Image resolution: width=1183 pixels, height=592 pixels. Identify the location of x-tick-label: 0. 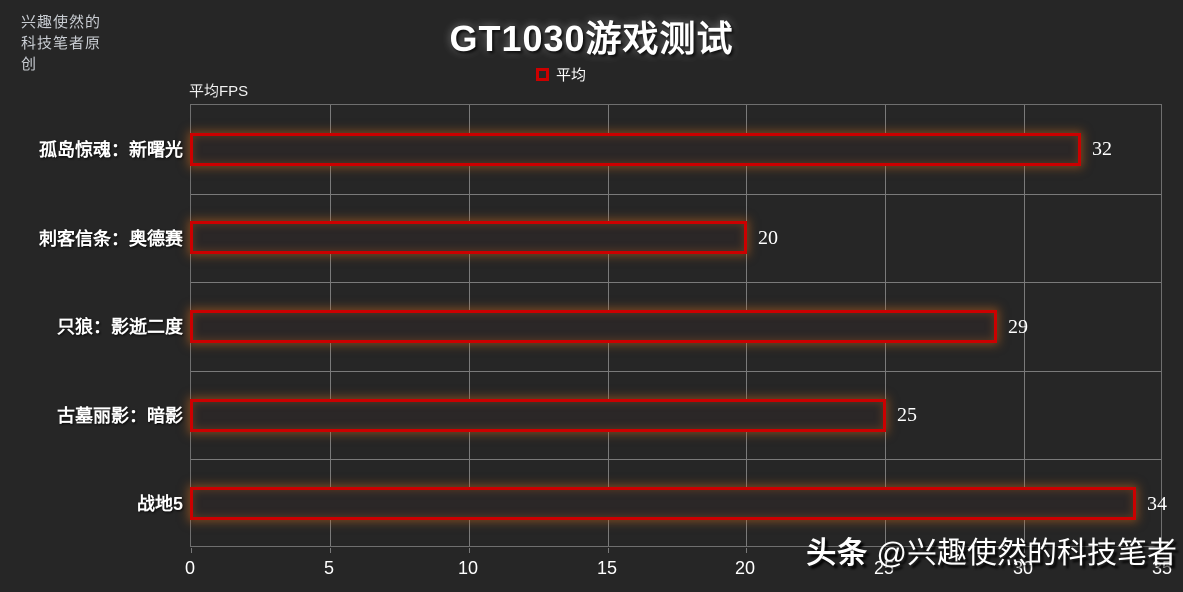
(189, 568).